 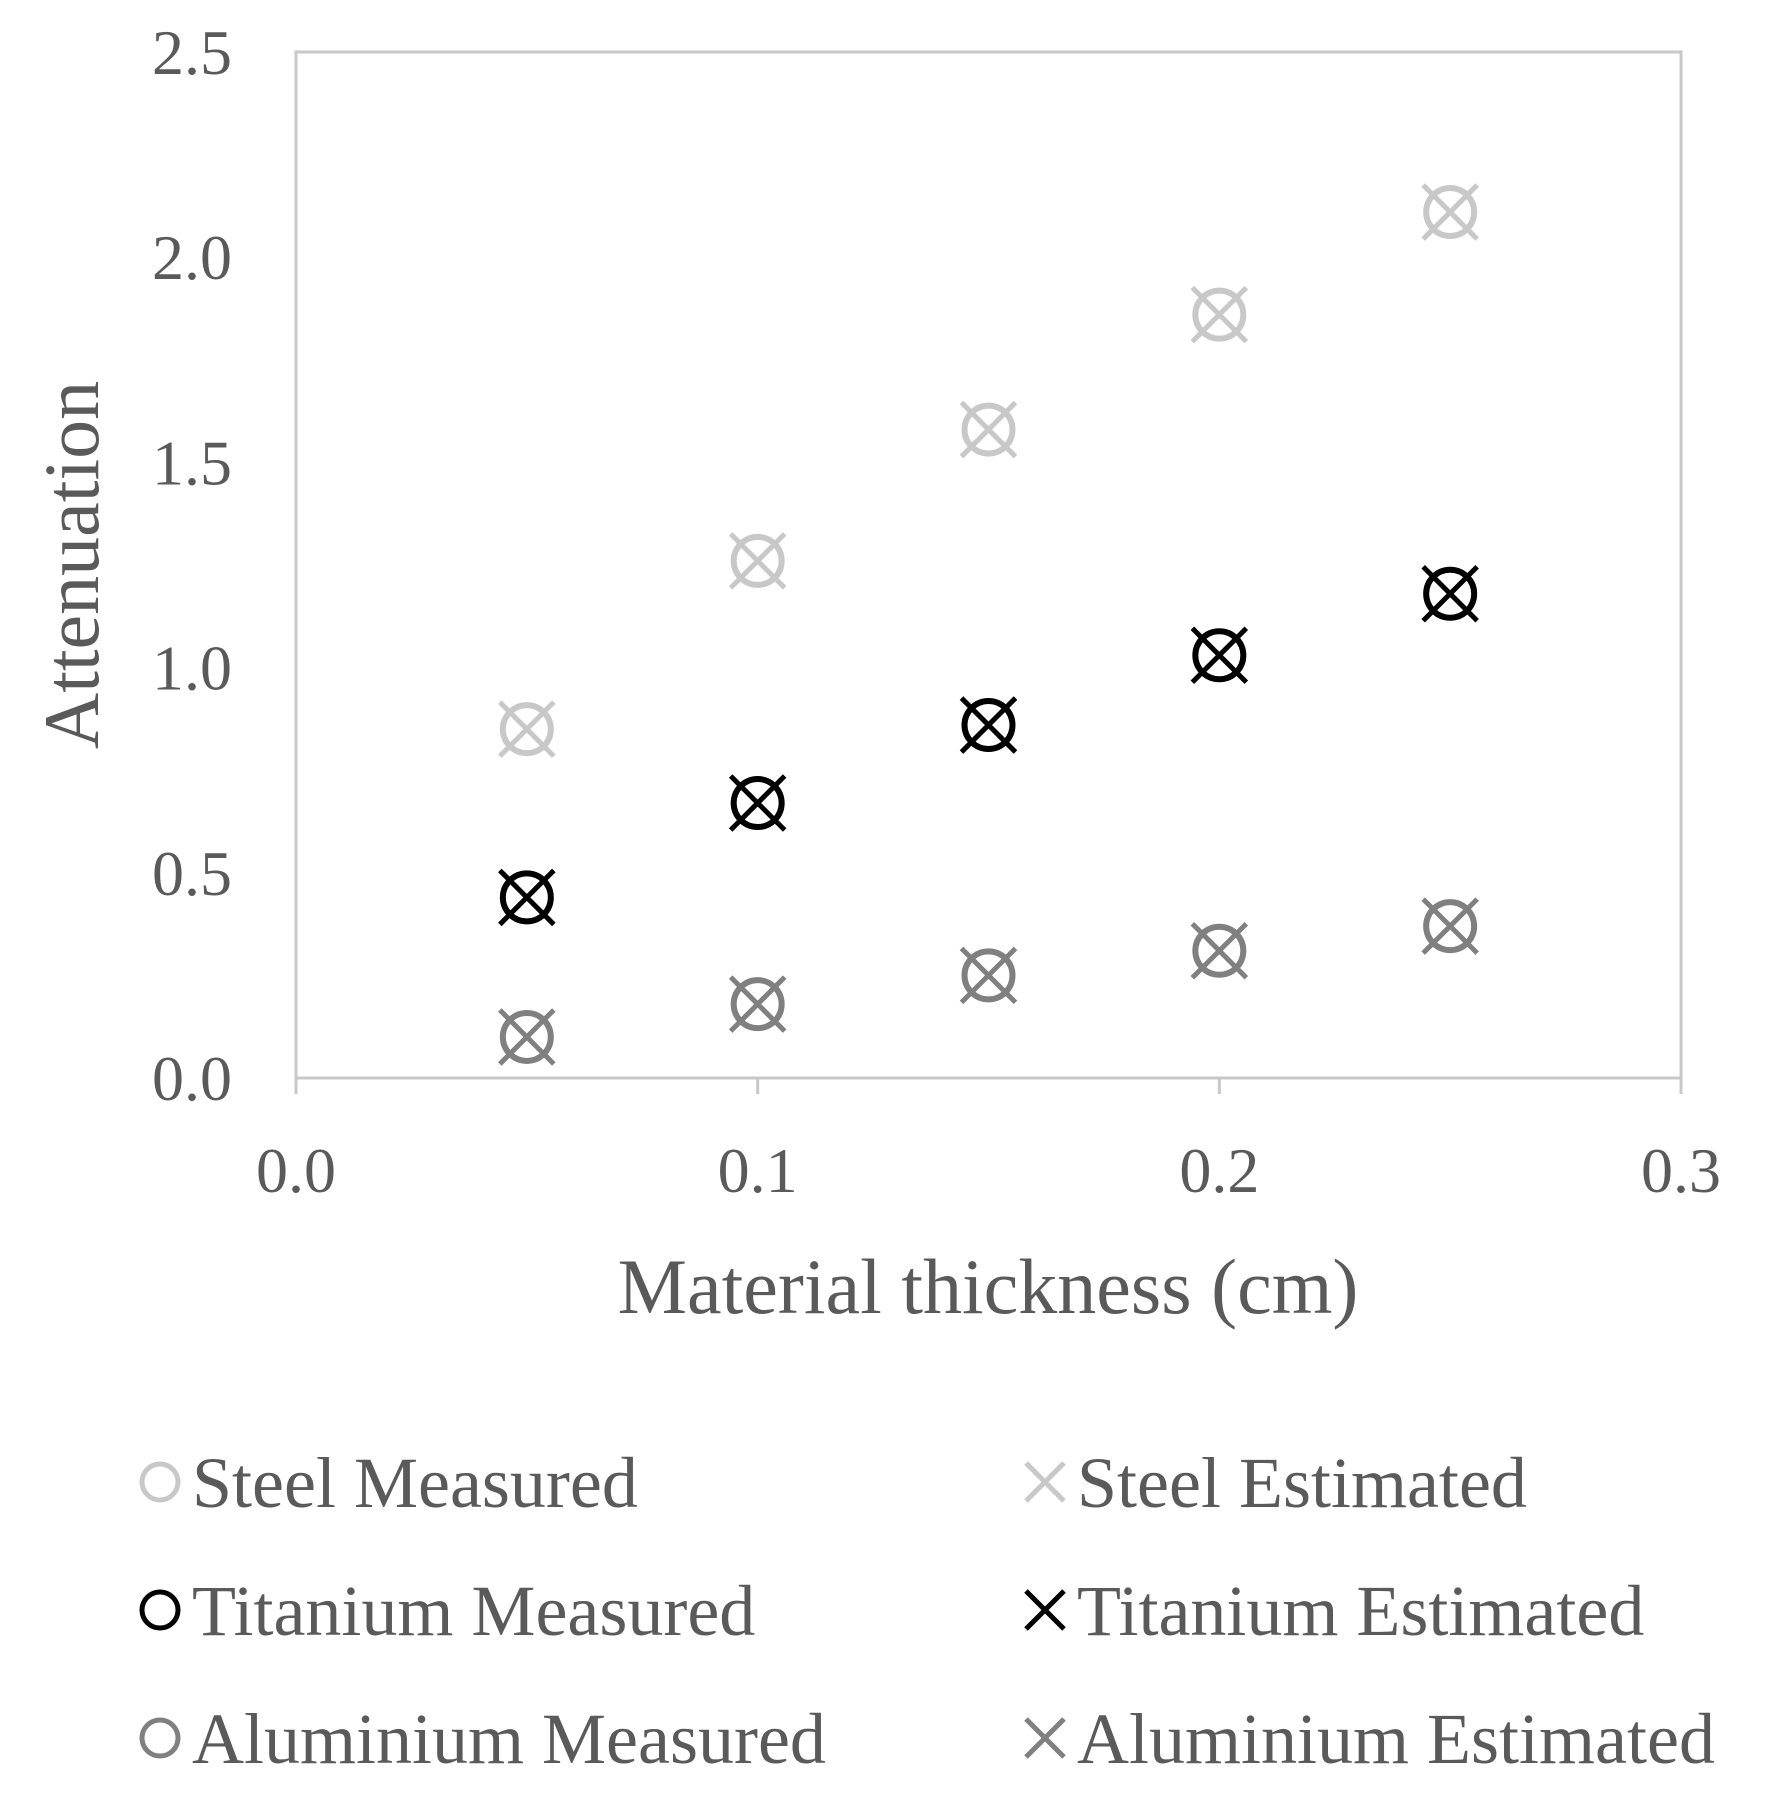 I want to click on y-tick-label: 0.0, so click(x=192, y=1078).